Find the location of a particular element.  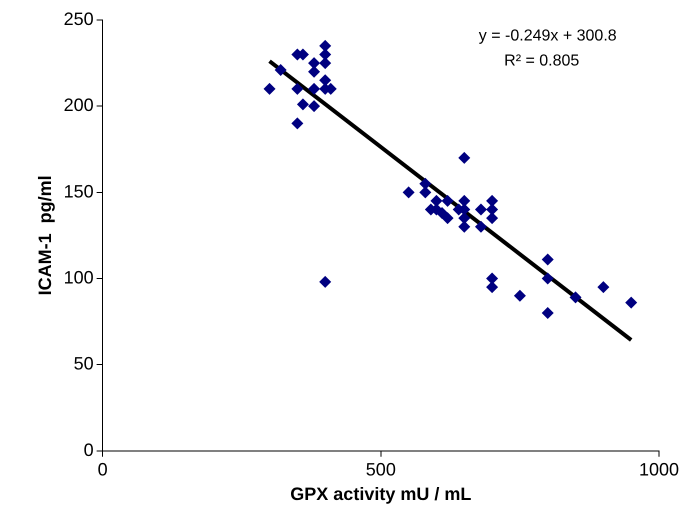

y-tick-label: 200 is located at coordinates (79, 105).